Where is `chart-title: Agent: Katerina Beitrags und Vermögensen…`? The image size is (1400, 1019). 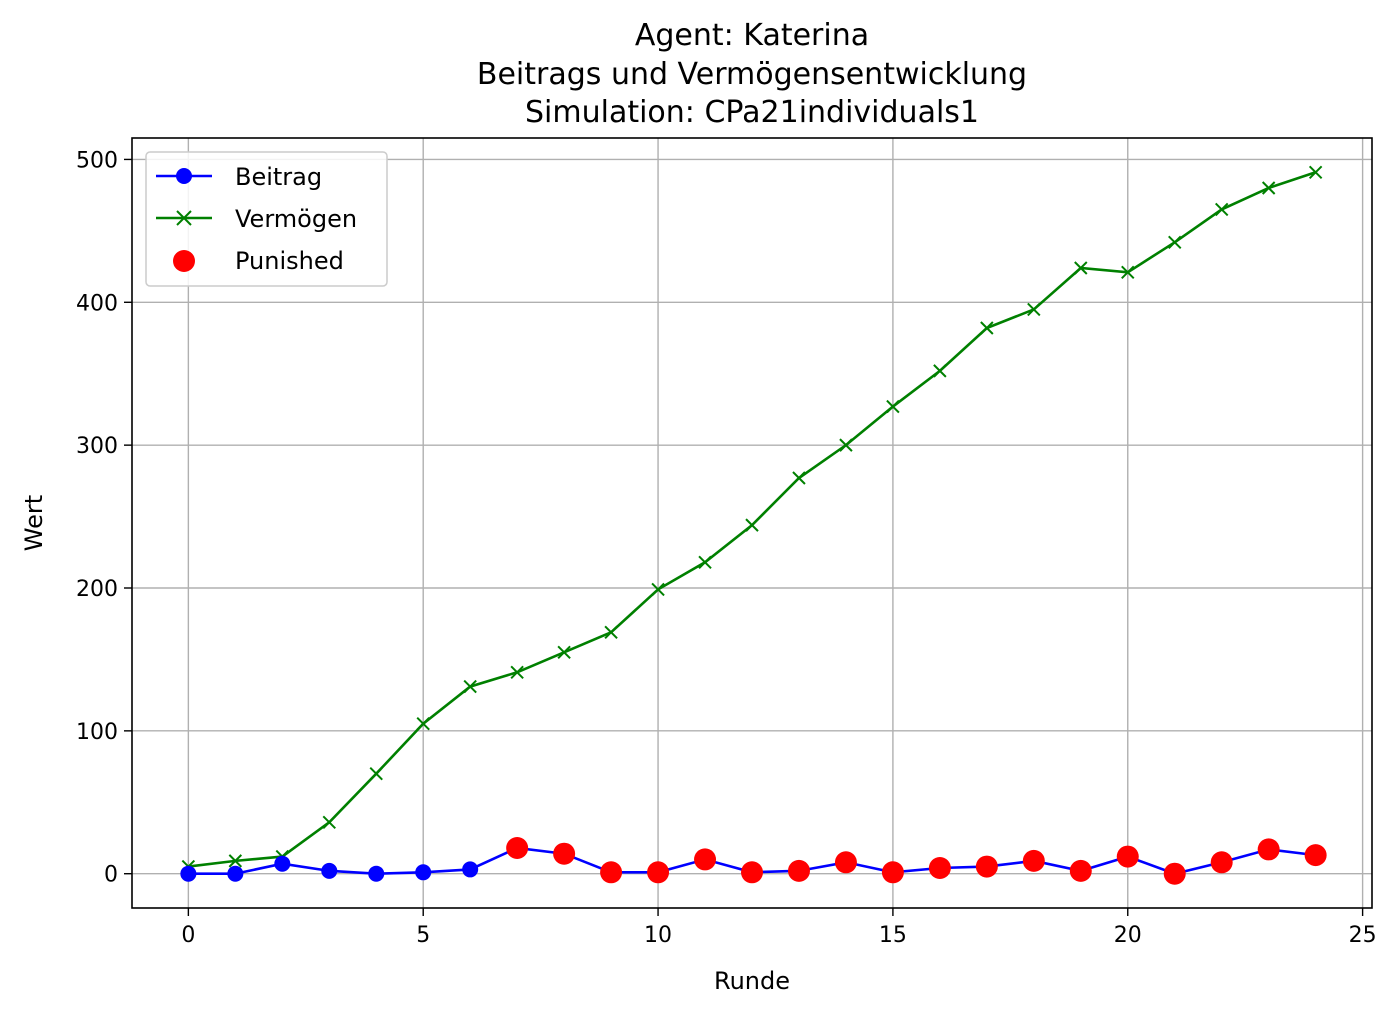 chart-title: Agent: Katerina Beitrags und Vermögensen… is located at coordinates (752, 74).